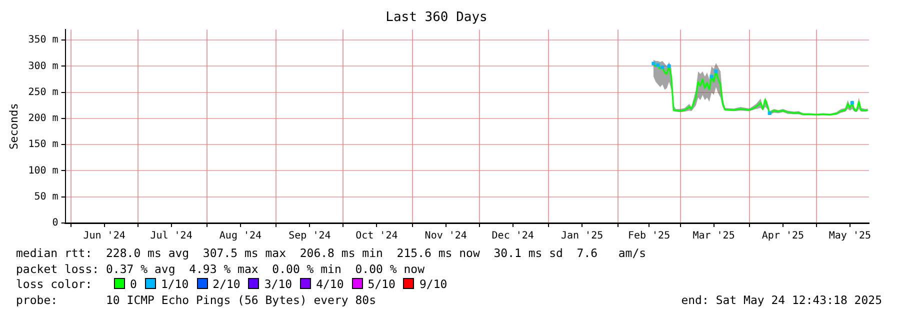  I want to click on y-tick-label: 250 m, so click(43, 92).